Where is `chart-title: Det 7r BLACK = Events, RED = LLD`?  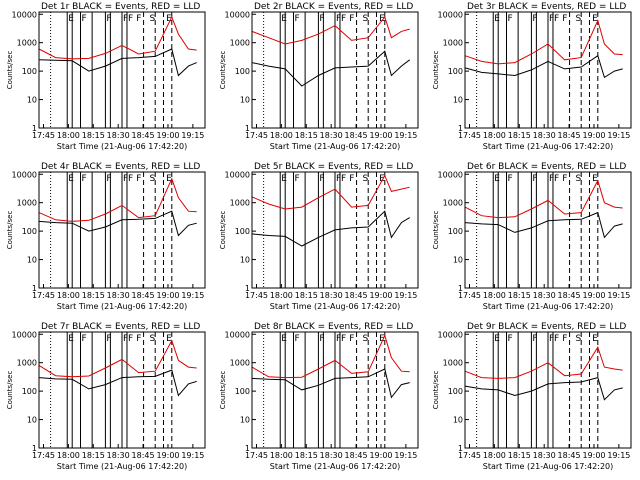 chart-title: Det 7r BLACK = Events, RED = LLD is located at coordinates (120, 327).